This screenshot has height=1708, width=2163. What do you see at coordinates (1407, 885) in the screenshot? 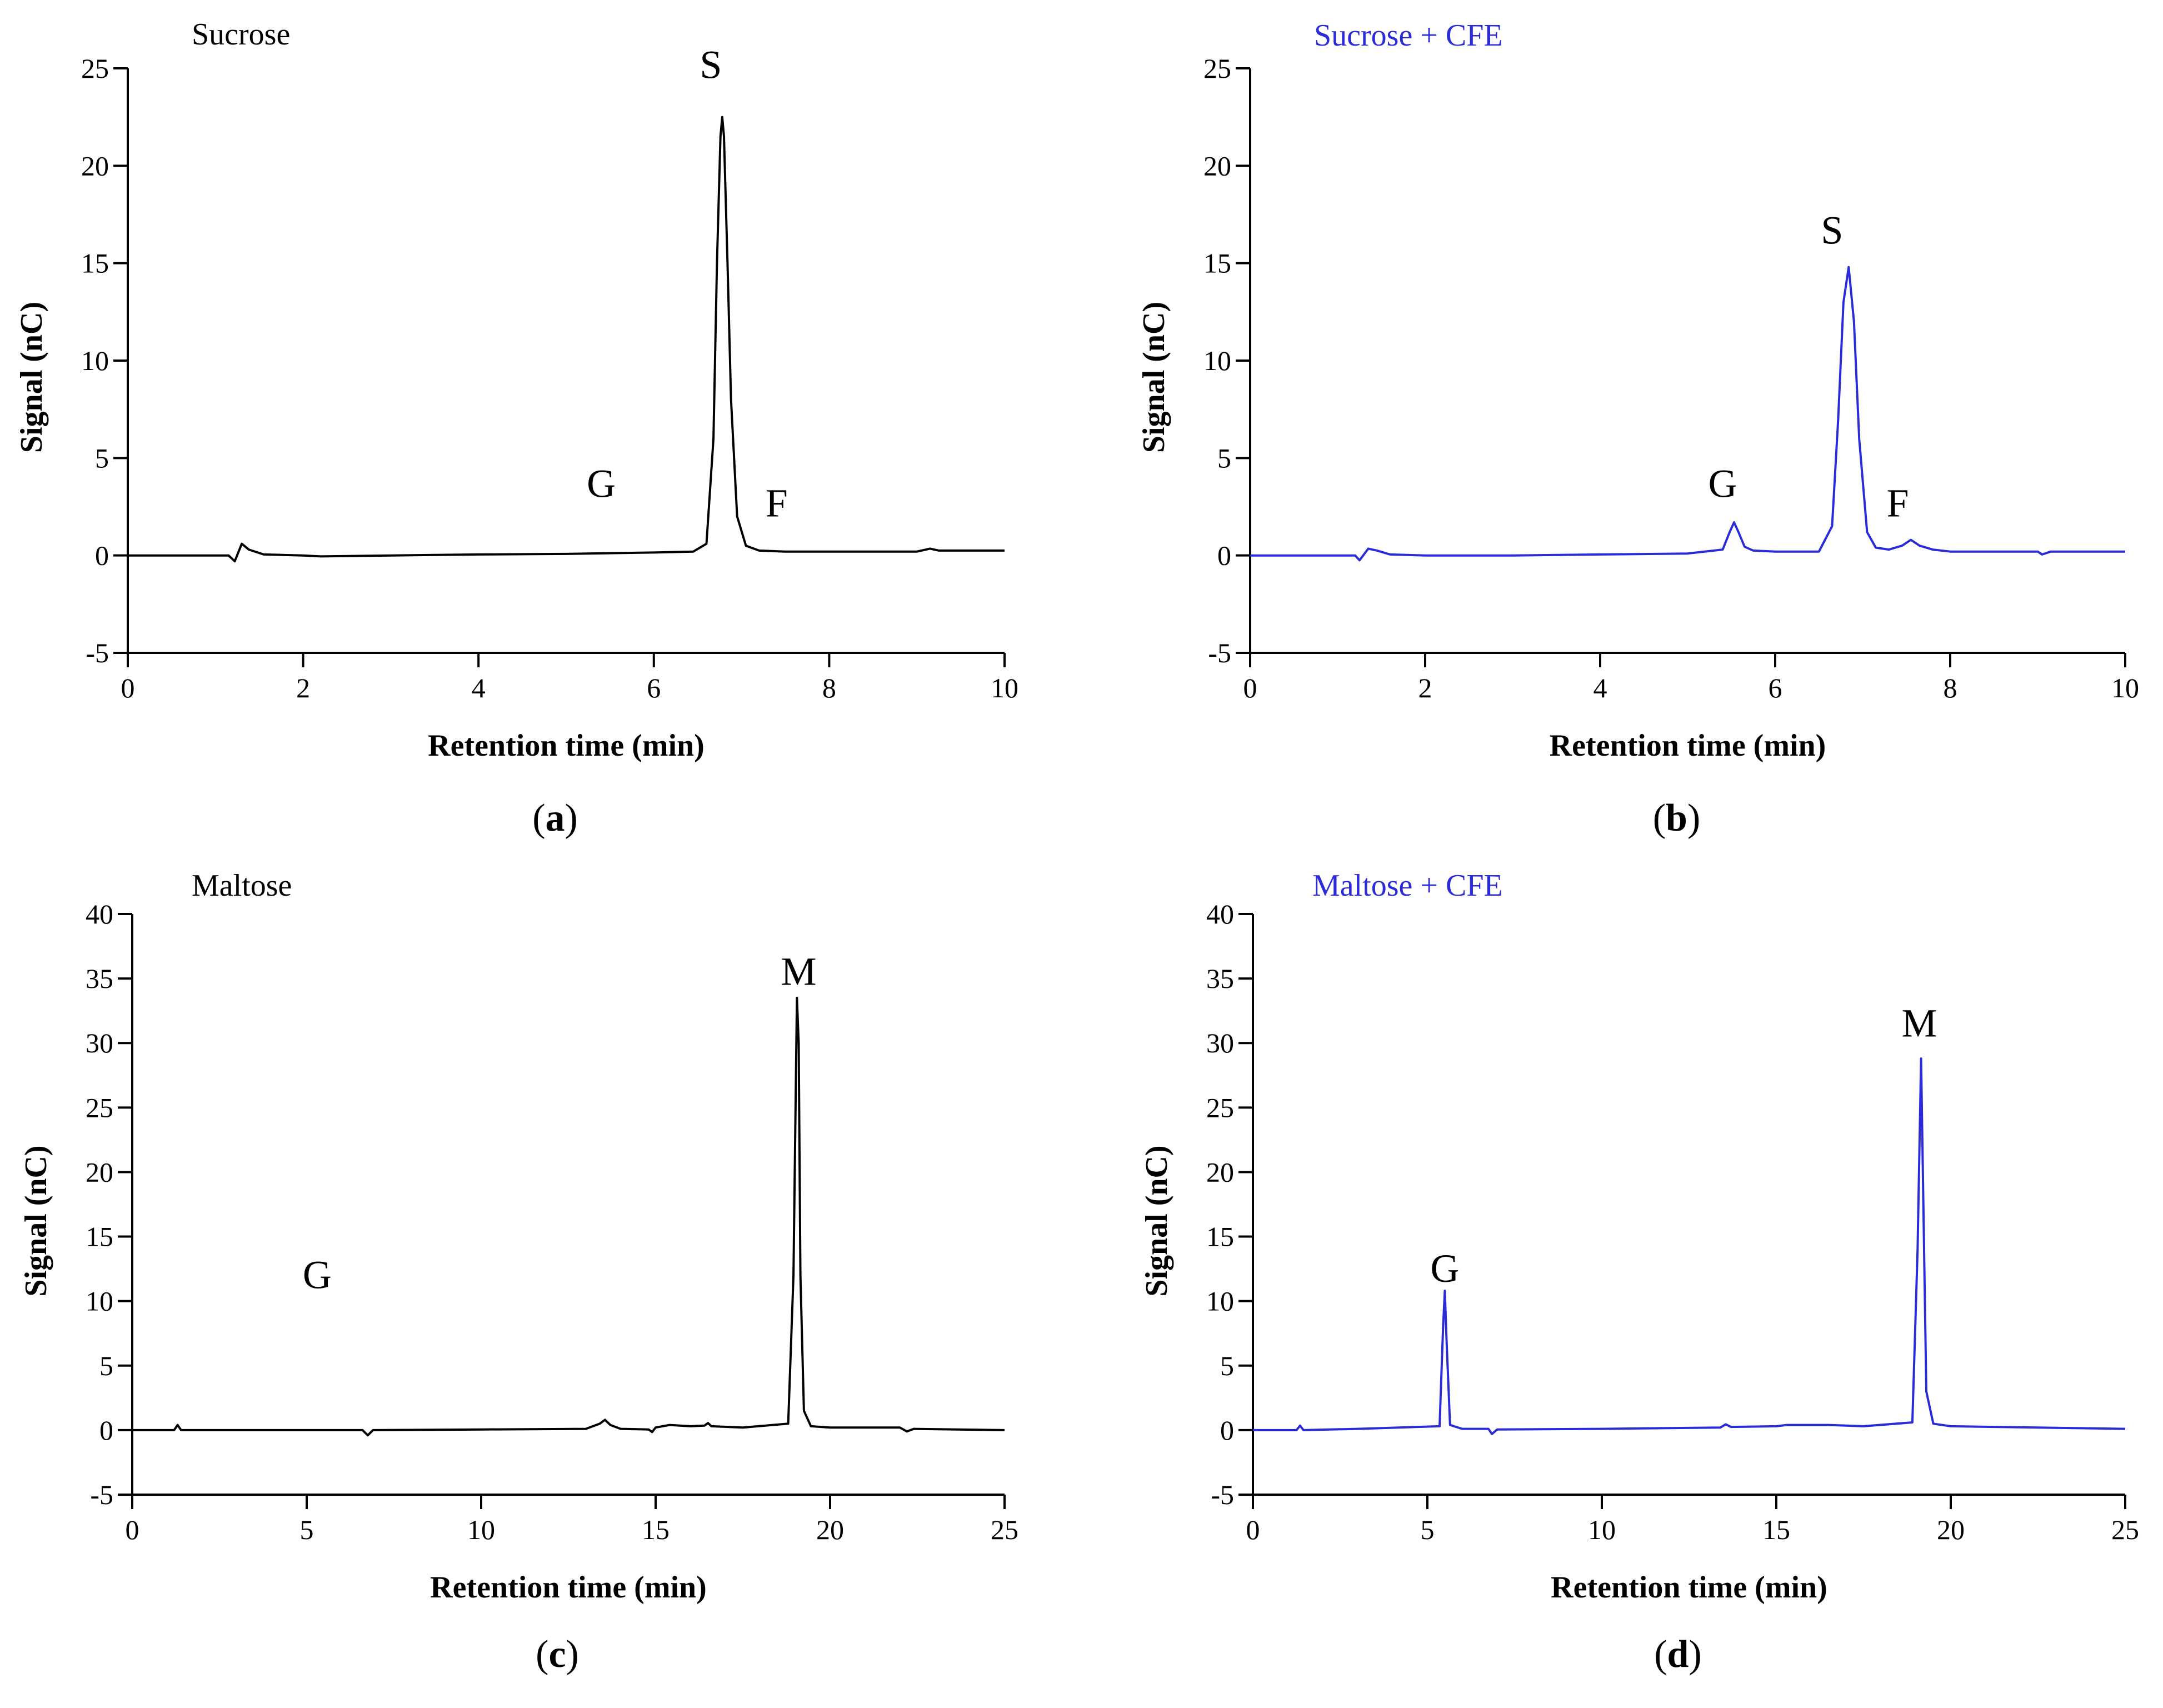
I see `panel-title: Maltose + CFE` at bounding box center [1407, 885].